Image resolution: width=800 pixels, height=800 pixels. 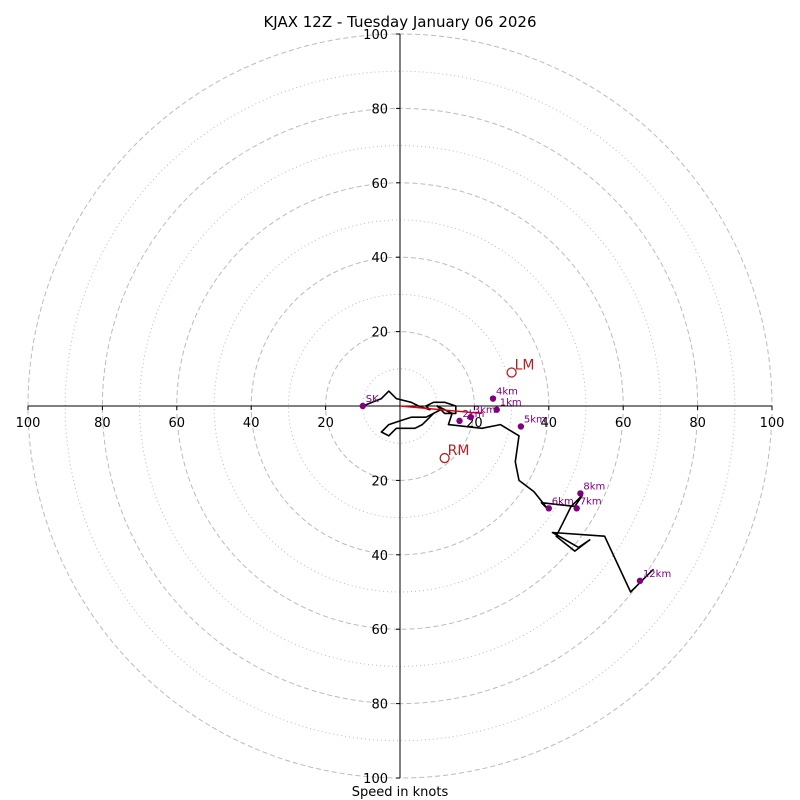 What do you see at coordinates (493, 398) in the screenshot?
I see `height-marker-4km` at bounding box center [493, 398].